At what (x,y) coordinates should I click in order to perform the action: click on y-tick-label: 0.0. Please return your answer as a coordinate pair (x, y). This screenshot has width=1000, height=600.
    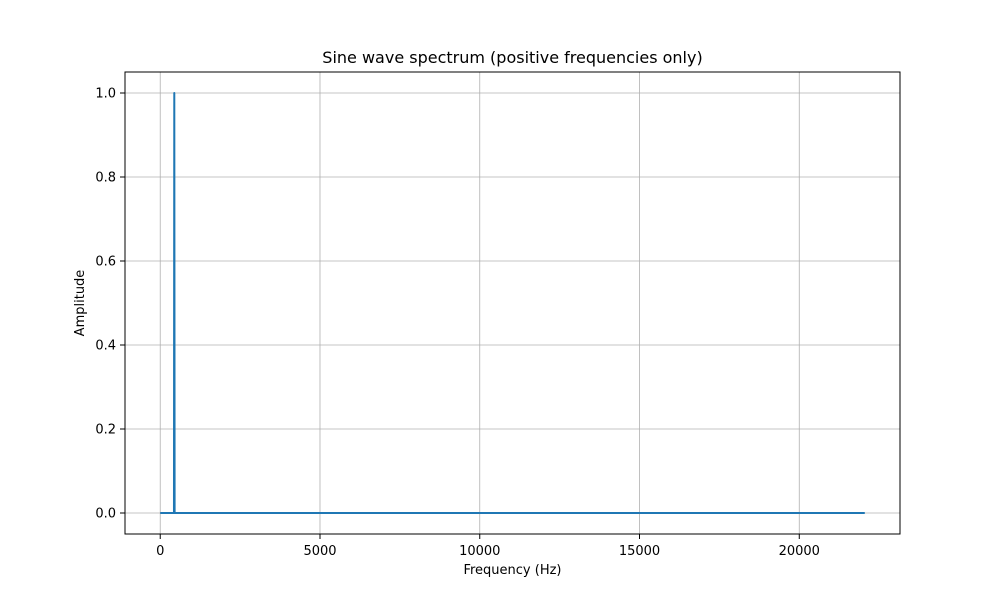
    Looking at the image, I should click on (105, 514).